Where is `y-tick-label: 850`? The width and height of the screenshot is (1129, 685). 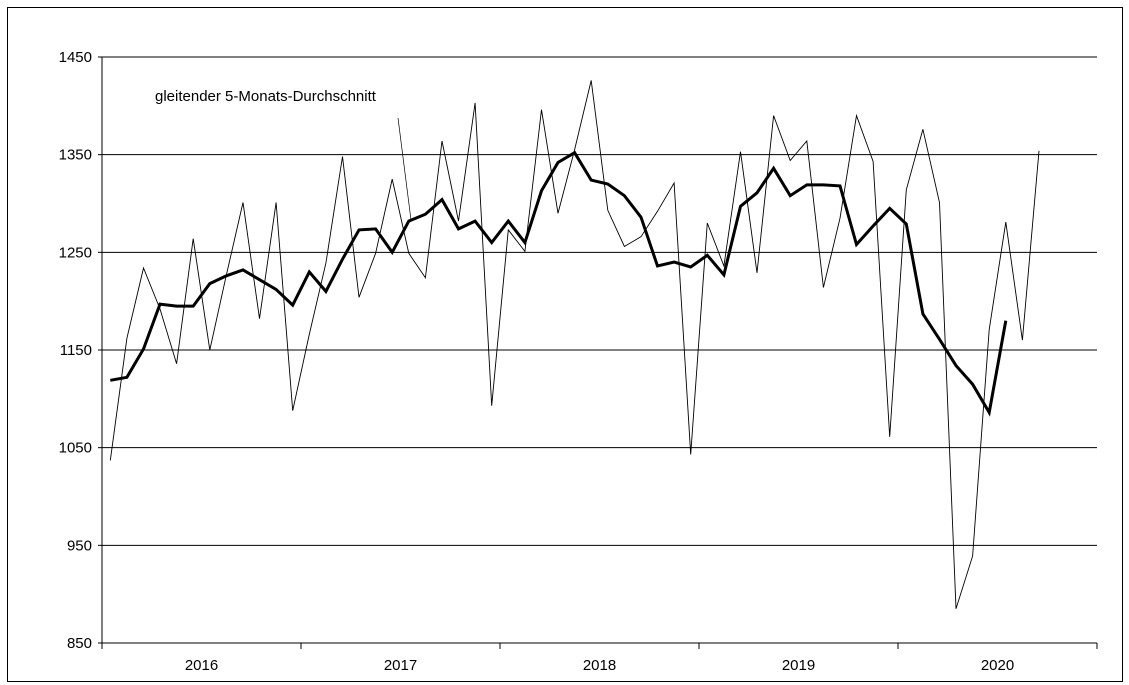 y-tick-label: 850 is located at coordinates (79, 643).